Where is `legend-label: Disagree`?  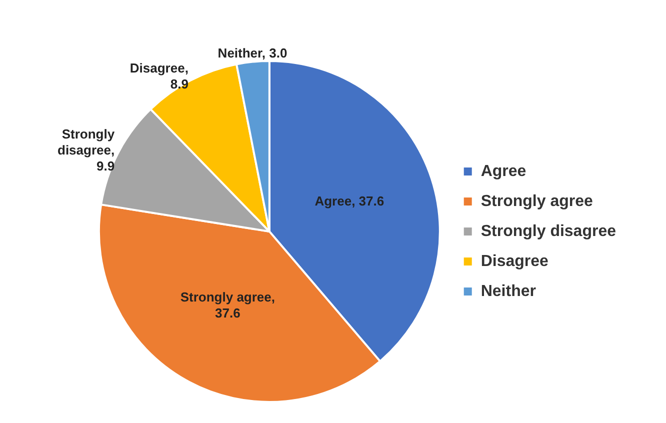
legend-label: Disagree is located at coordinates (514, 261).